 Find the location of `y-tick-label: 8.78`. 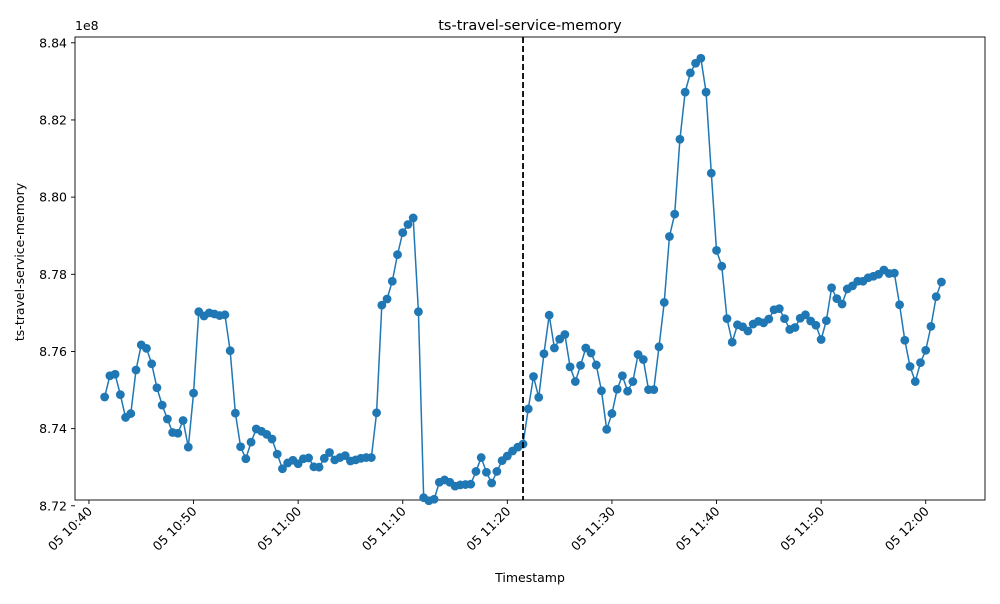

y-tick-label: 8.78 is located at coordinates (53, 274).